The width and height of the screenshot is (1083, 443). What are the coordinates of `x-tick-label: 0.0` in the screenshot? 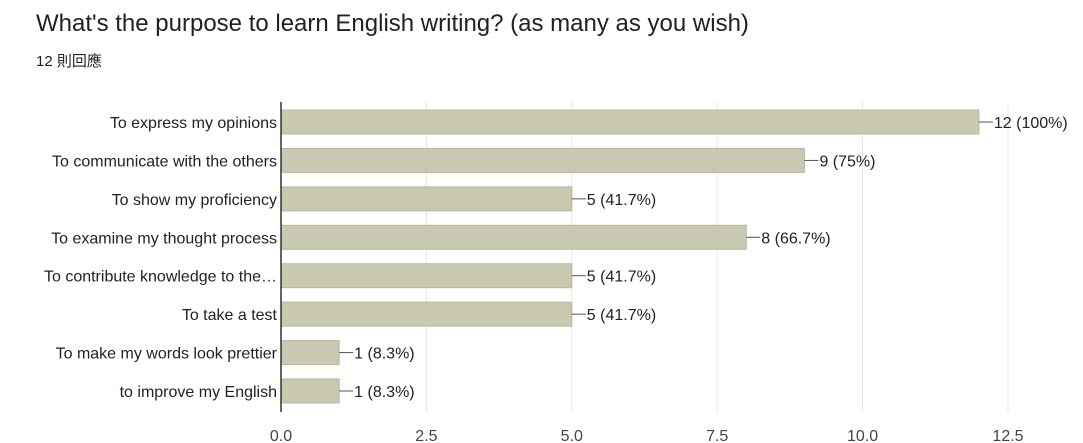 It's located at (281, 435).